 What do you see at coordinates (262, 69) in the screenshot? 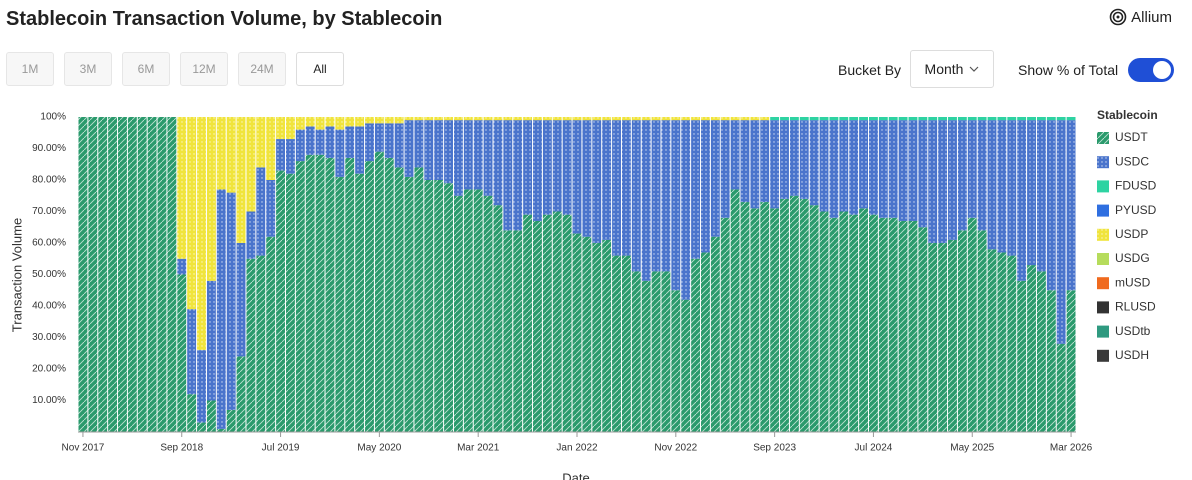
I see `range-button: 24M` at bounding box center [262, 69].